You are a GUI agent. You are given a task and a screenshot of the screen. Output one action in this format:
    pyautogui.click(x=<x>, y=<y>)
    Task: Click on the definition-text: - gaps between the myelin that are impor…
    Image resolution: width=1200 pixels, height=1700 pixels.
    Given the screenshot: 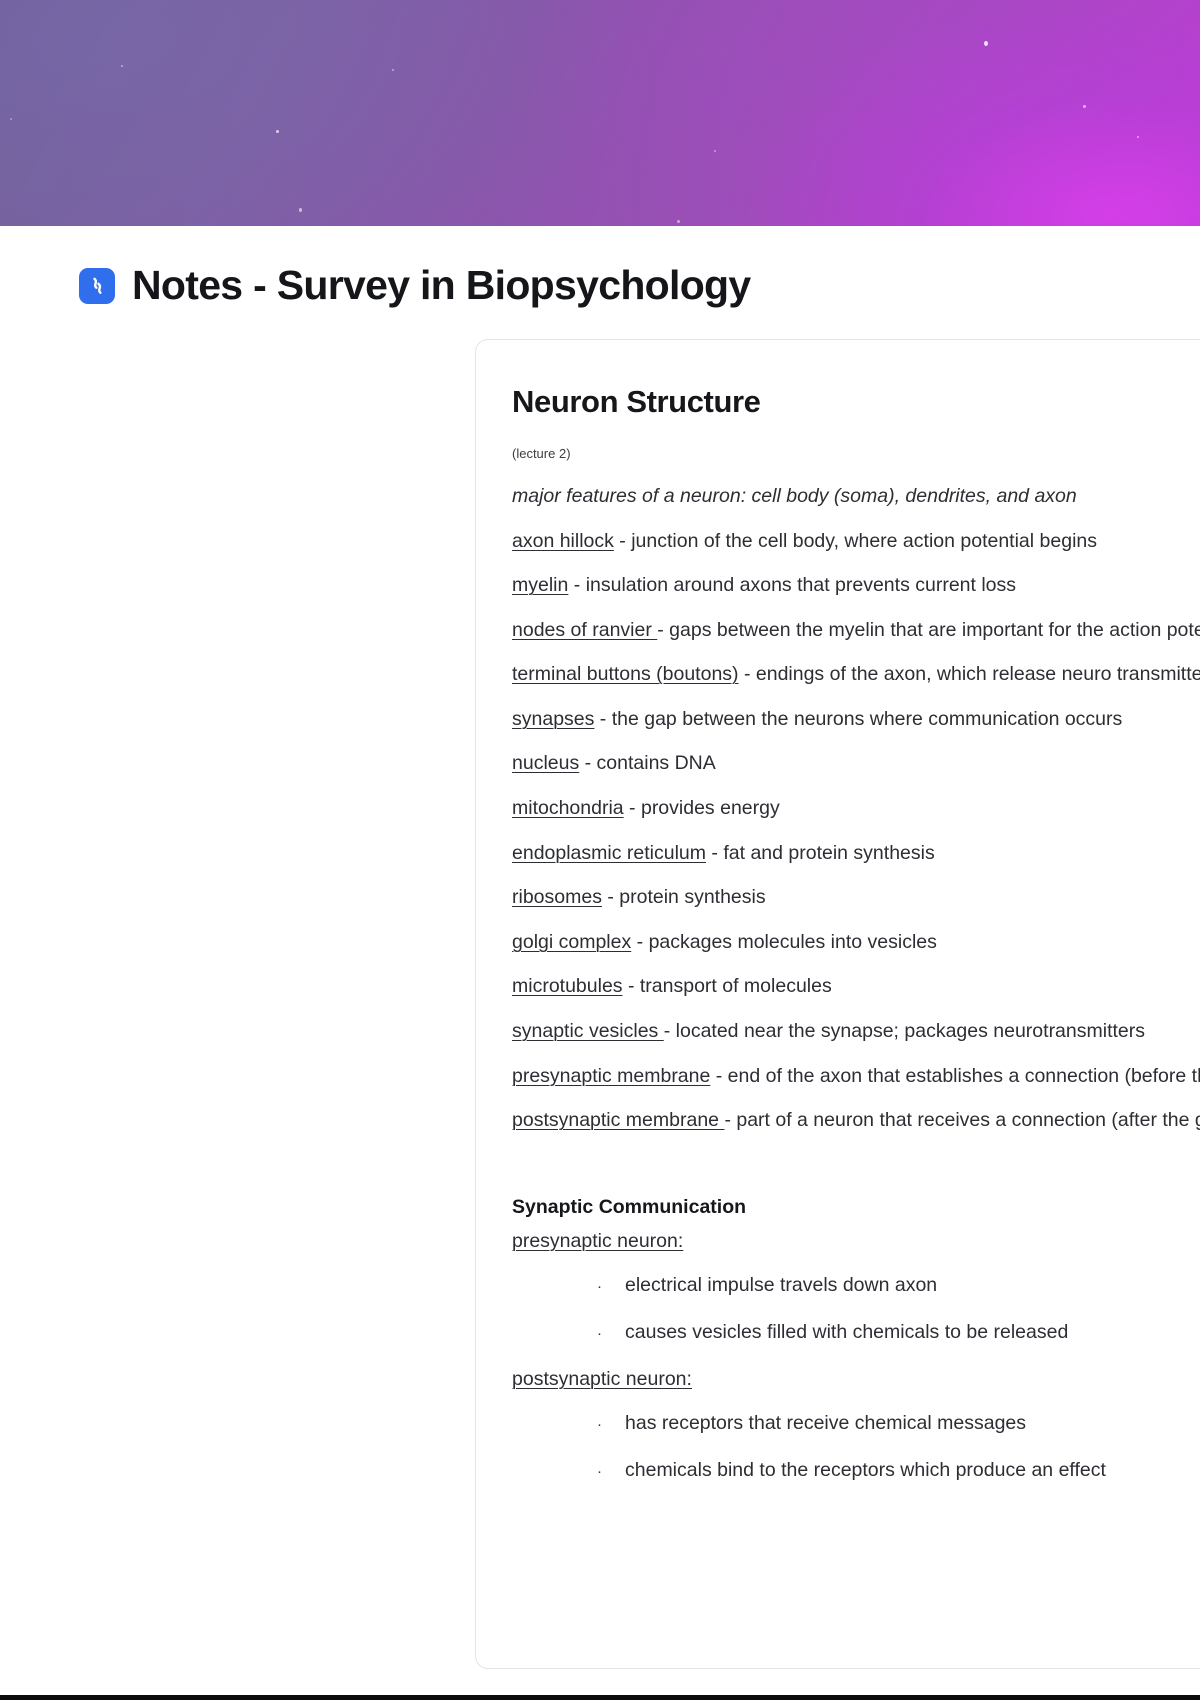 What is the action you would take?
    pyautogui.click(x=928, y=629)
    